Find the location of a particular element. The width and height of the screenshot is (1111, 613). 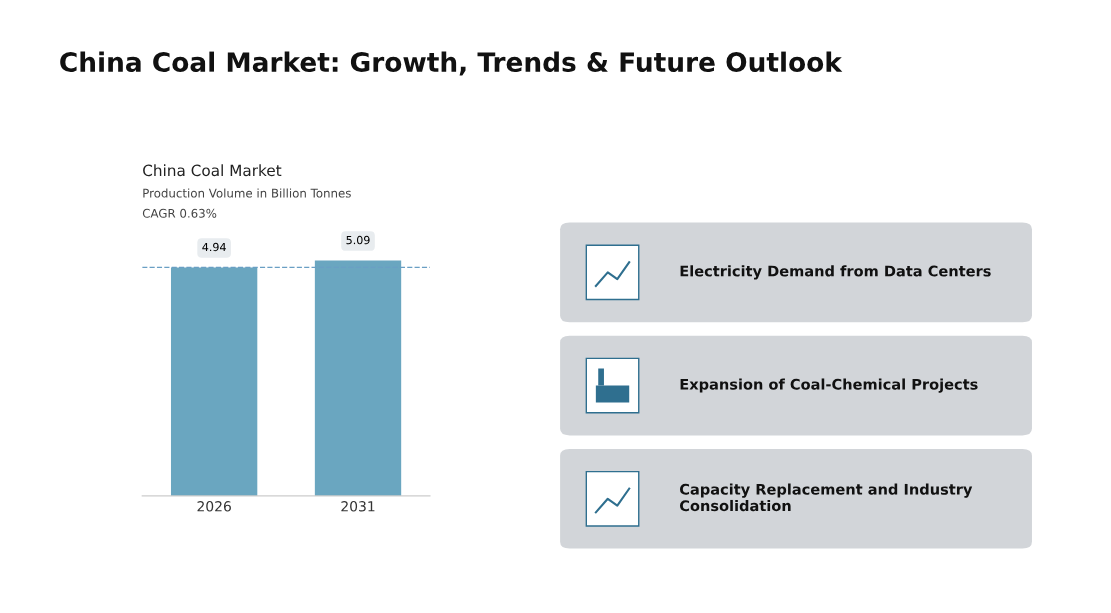

text: CAGR 0.63% is located at coordinates (179, 213).